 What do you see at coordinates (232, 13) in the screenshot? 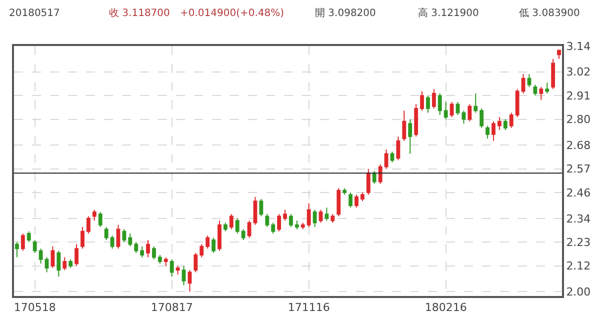
I see `text: +0.014900(+0.48%)` at bounding box center [232, 13].